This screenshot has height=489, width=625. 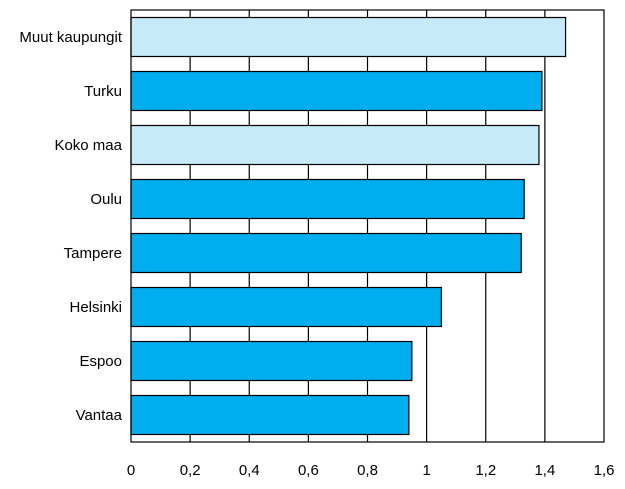 I want to click on category-label: Tampere, so click(x=93, y=253).